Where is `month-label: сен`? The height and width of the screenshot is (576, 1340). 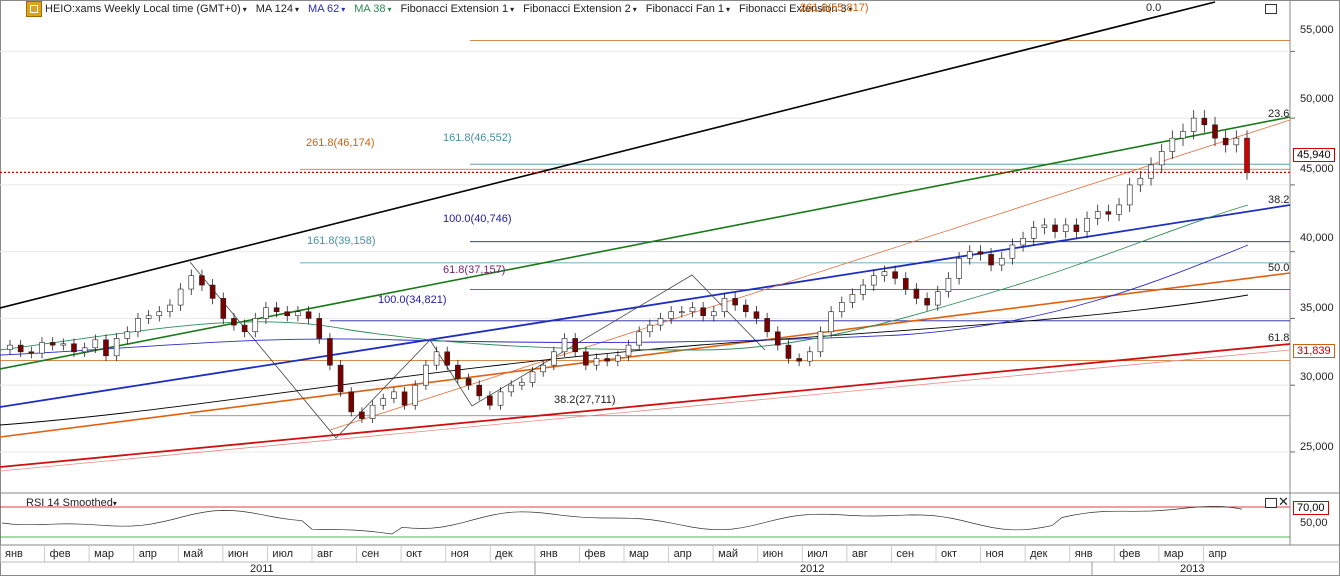 month-label: сен is located at coordinates (370, 554).